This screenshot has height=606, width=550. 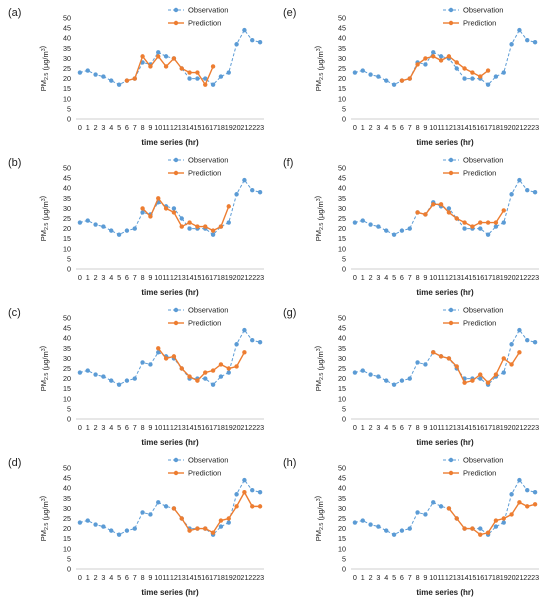 What do you see at coordinates (182, 127) in the screenshot?
I see `x-tick-label: 13` at bounding box center [182, 127].